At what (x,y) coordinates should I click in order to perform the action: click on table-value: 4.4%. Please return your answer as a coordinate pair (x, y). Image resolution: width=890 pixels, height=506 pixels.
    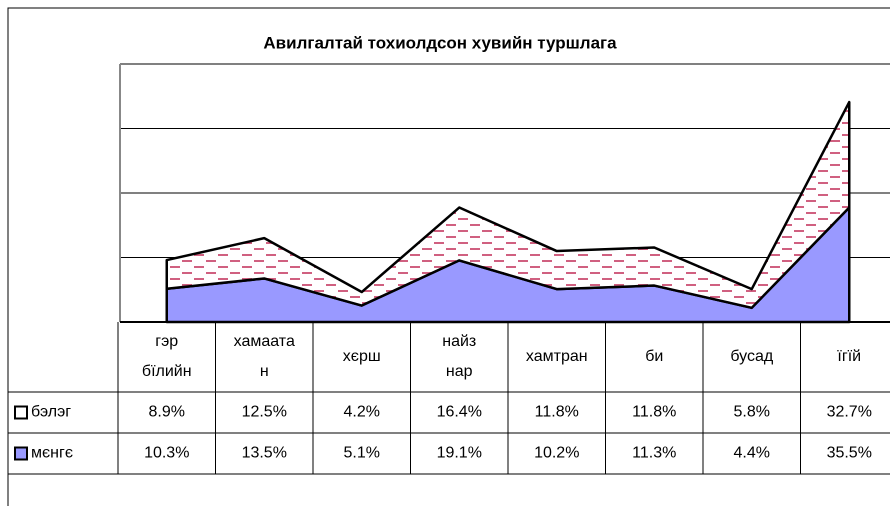
    Looking at the image, I should click on (752, 453).